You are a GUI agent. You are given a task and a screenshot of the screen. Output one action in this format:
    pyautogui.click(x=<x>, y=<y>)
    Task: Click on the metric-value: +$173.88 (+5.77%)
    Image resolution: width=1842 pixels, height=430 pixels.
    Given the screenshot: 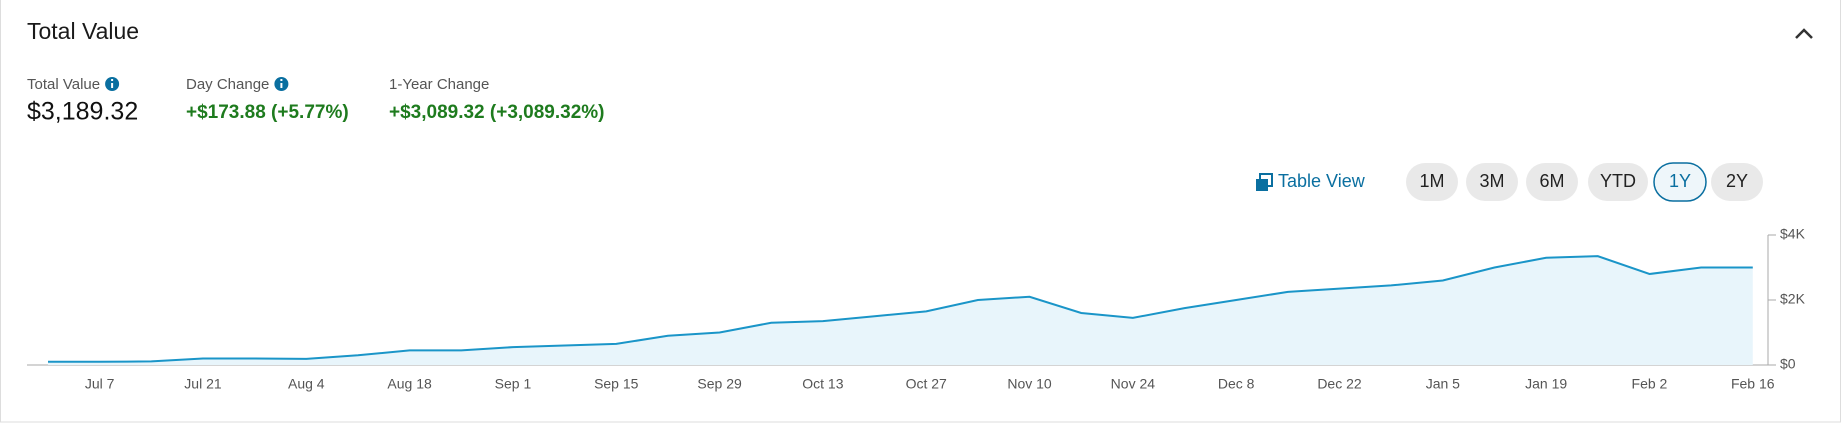 What is the action you would take?
    pyautogui.click(x=267, y=112)
    